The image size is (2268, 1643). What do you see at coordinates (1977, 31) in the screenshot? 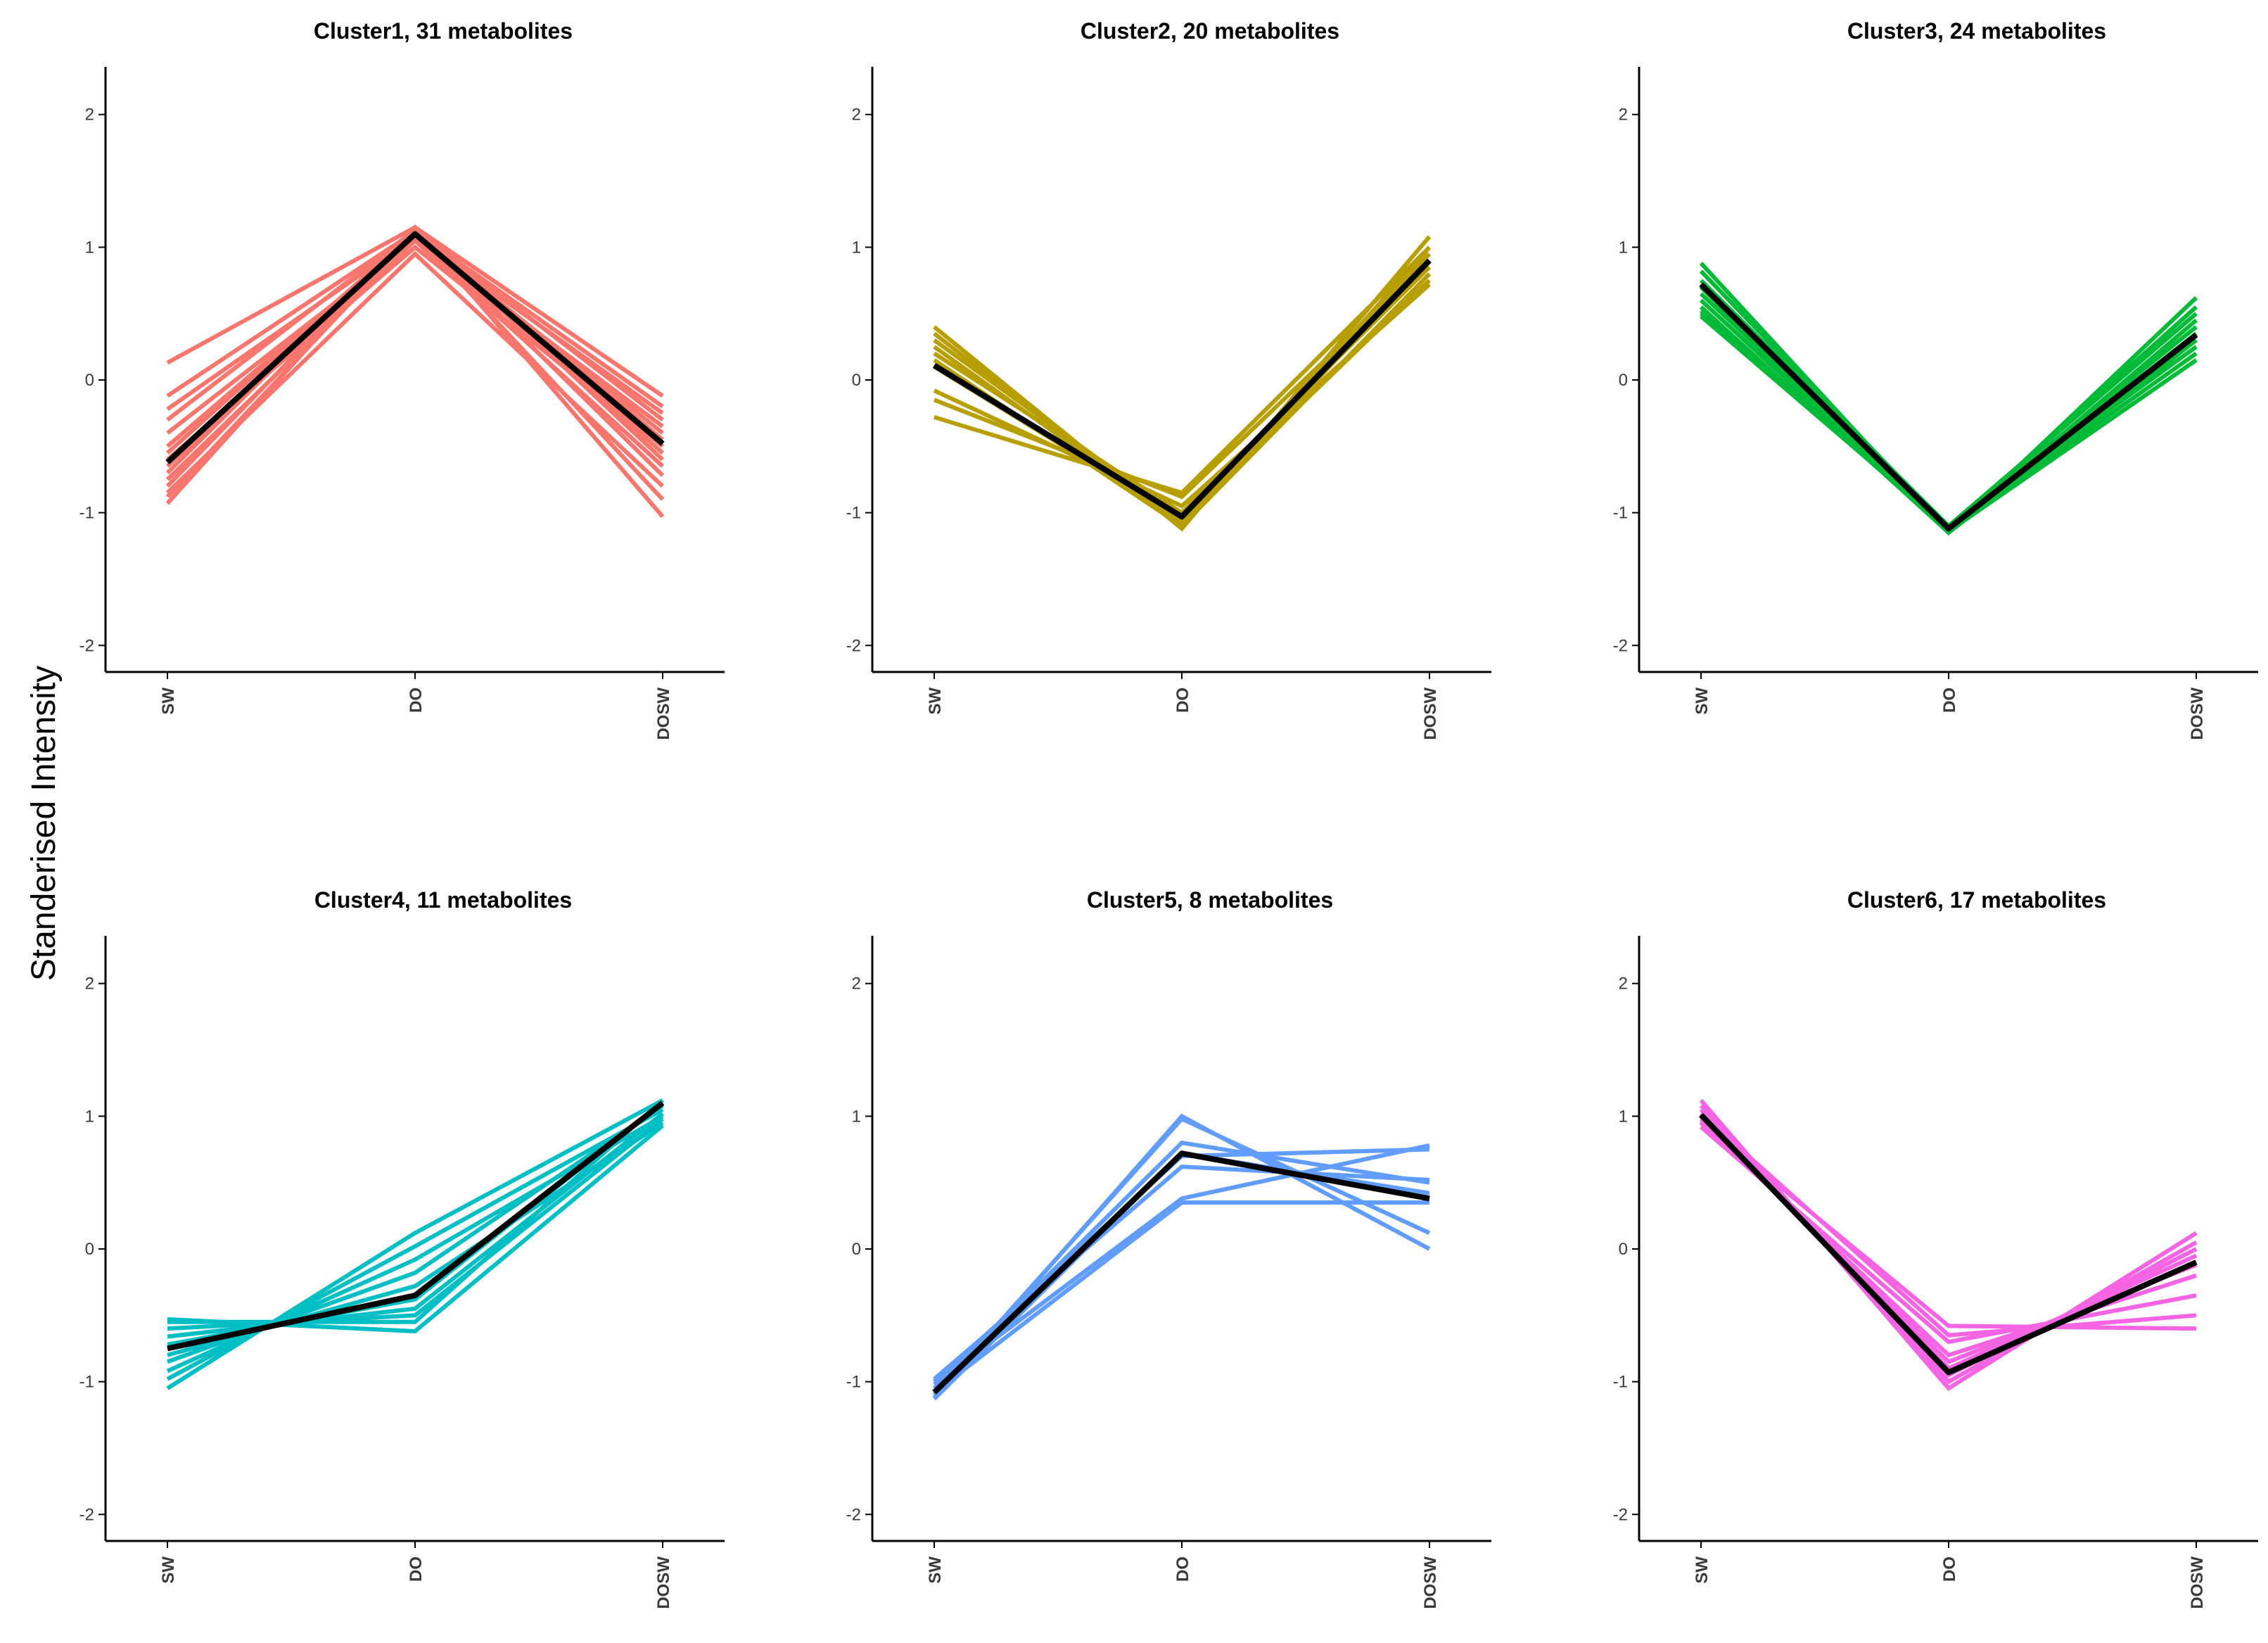
I see `panel-title: Cluster3, 24 metabolites` at bounding box center [1977, 31].